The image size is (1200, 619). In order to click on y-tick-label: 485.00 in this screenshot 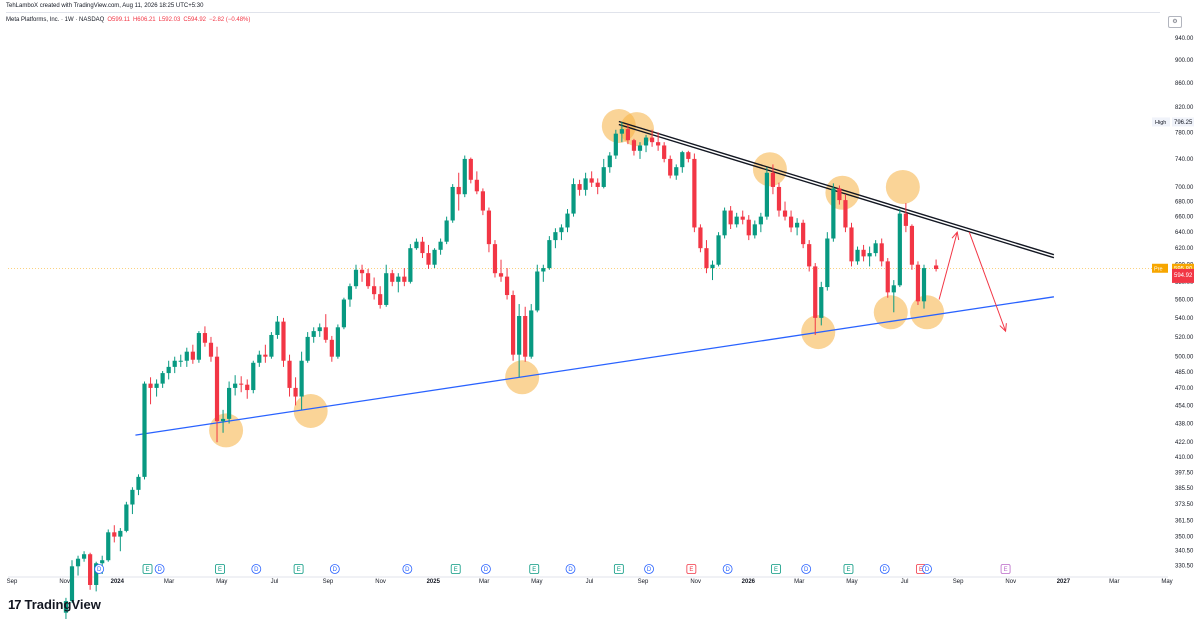, I will do `click(1184, 373)`.